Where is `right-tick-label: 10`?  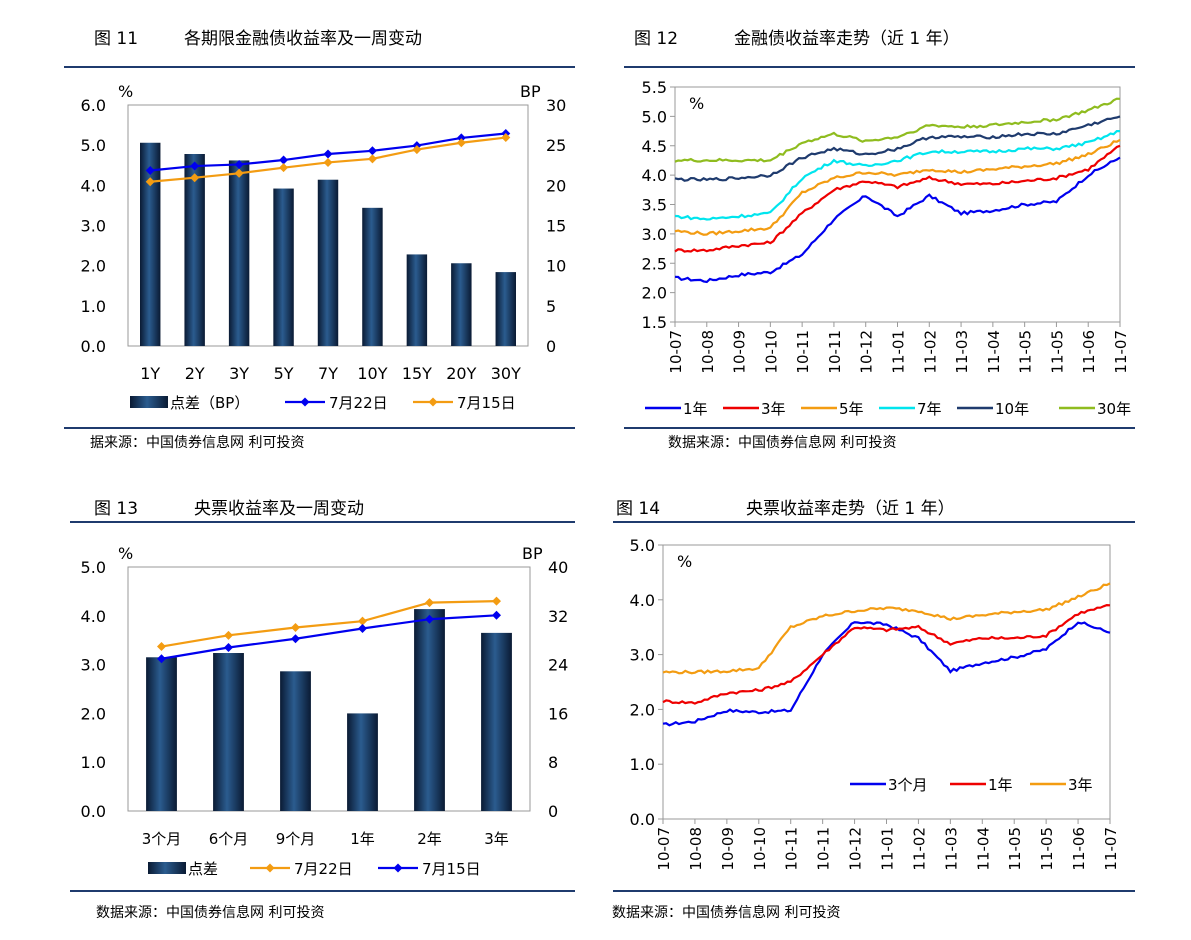
right-tick-label: 10 is located at coordinates (556, 266).